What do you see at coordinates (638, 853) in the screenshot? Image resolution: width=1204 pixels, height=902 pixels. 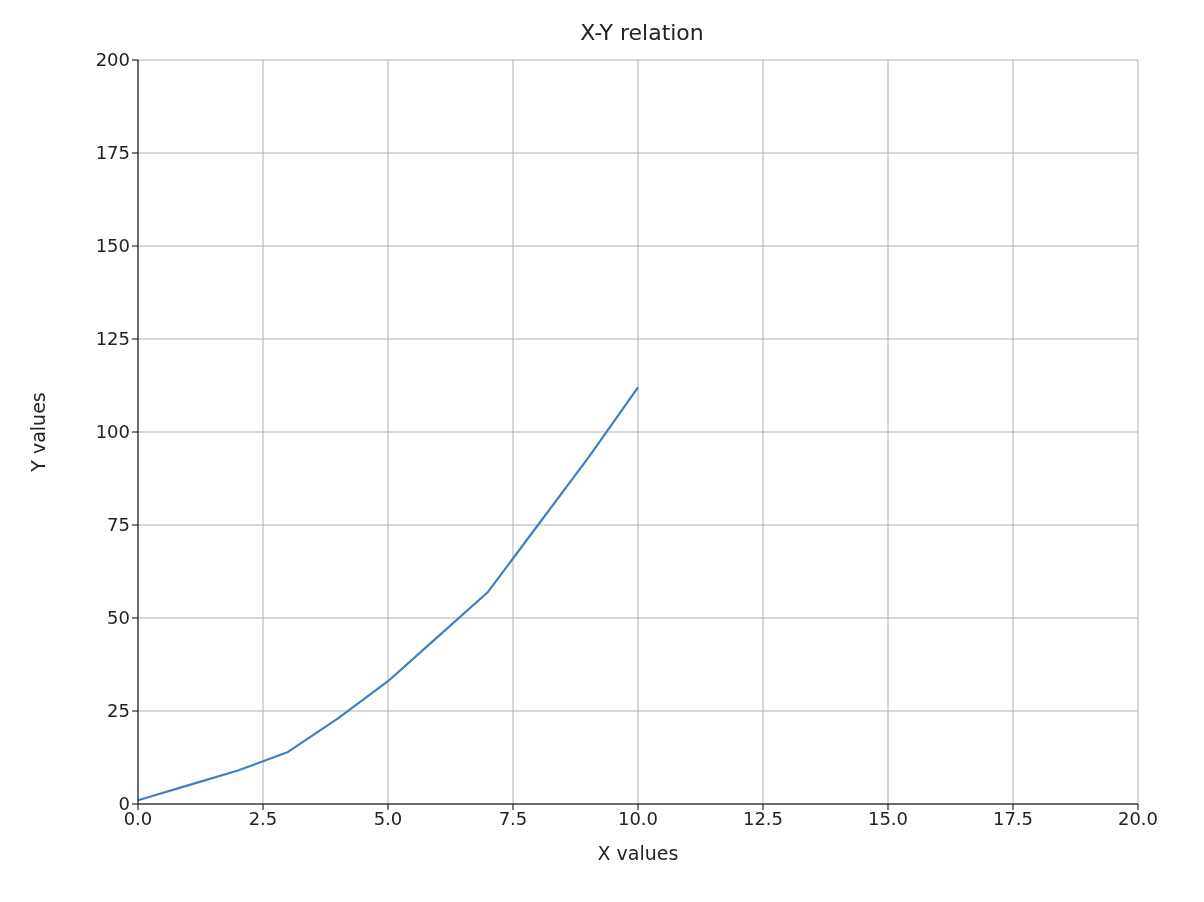 I see `x-axis-title: X values` at bounding box center [638, 853].